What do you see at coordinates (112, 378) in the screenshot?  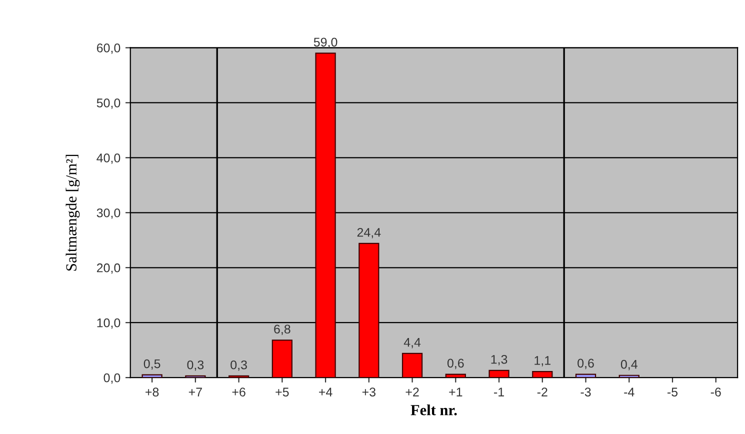 I see `y-tick-label: 0,0` at bounding box center [112, 378].